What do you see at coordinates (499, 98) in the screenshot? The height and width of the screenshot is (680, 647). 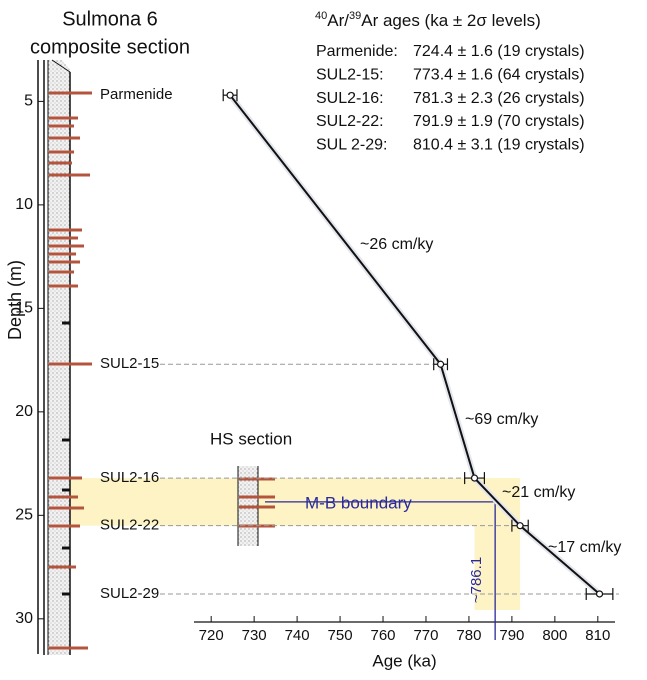 I see `age-row-value: 781.3 ± 2.3 (26 crystals)` at bounding box center [499, 98].